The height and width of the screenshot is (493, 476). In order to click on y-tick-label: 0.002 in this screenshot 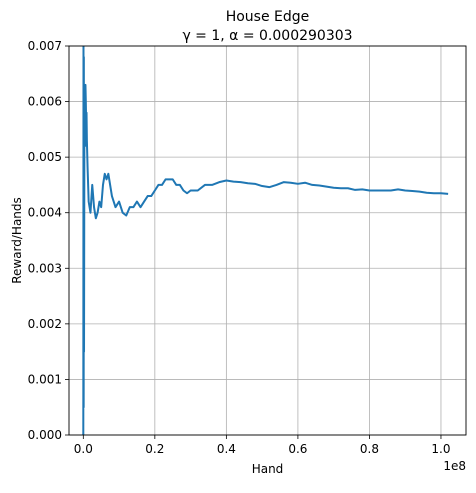, I will do `click(45, 324)`.